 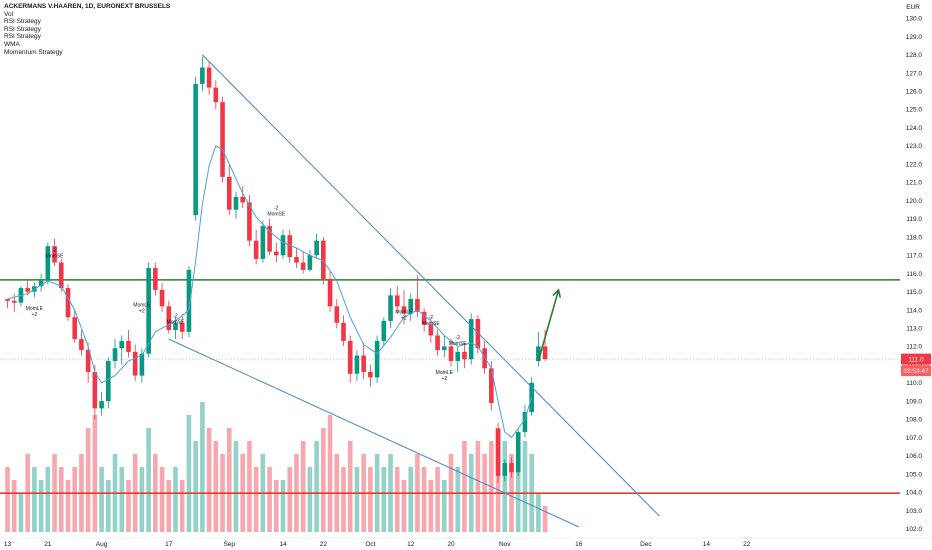 I want to click on indicator-momentum: Momentum Strategy, so click(x=33, y=52).